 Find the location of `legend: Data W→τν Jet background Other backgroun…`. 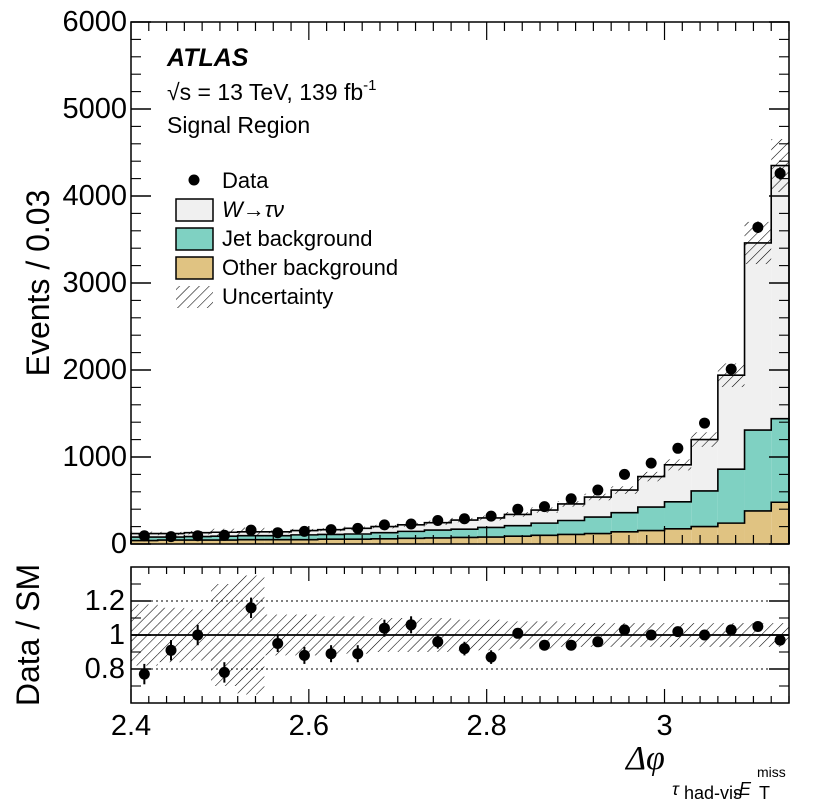

legend: Data W→τν Jet background Other backgroun… is located at coordinates (286, 238).